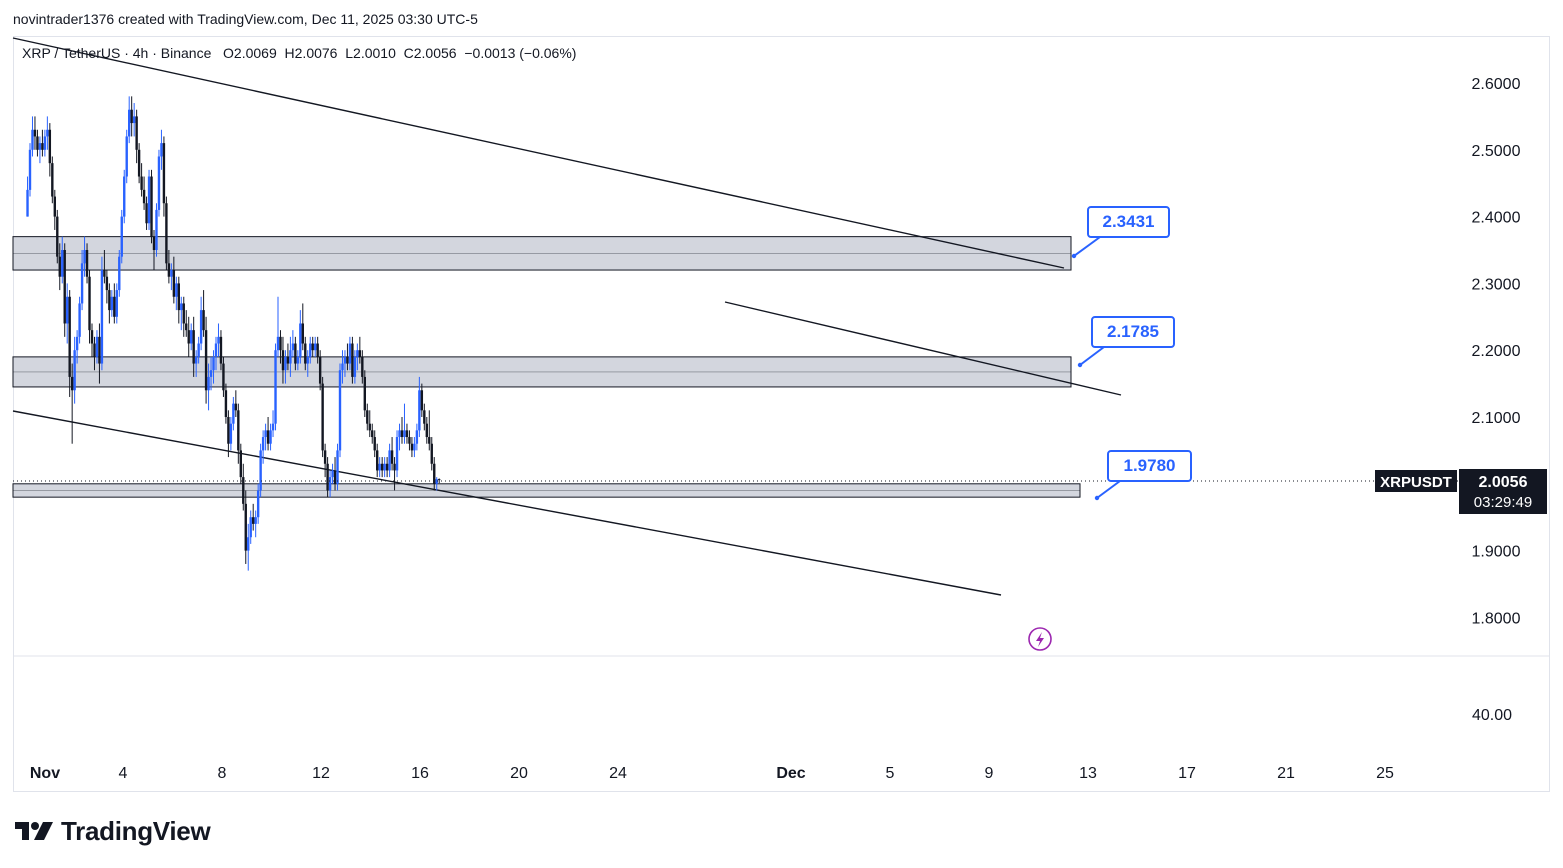  I want to click on flash-icon, so click(1040, 639).